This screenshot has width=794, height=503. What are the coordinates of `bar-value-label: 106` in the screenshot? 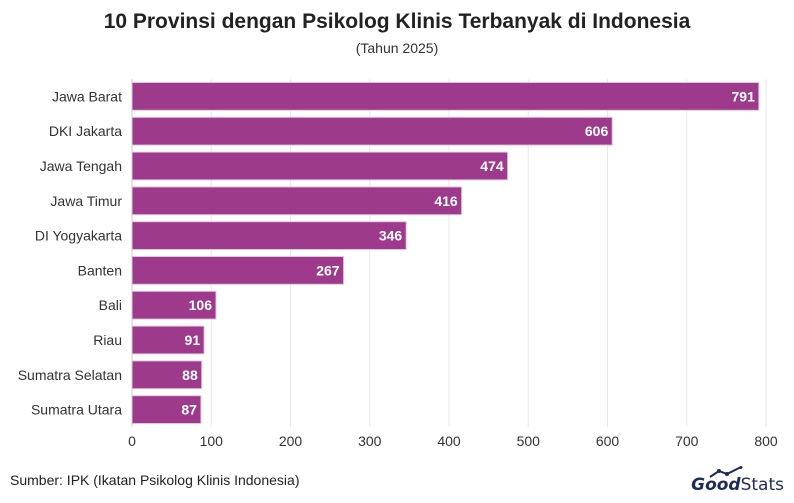 It's located at (201, 305).